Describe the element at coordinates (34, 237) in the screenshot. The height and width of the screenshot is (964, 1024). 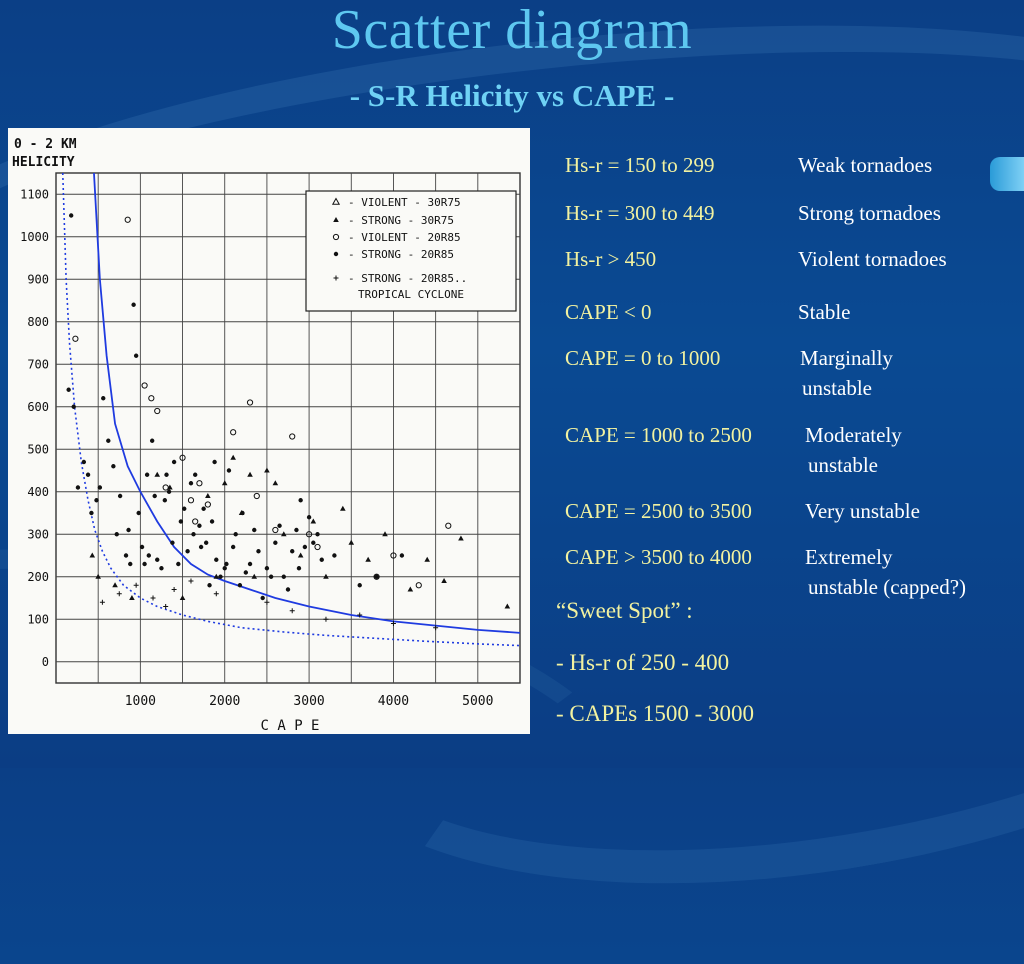
I see `y-tick-label: 1000` at that location.